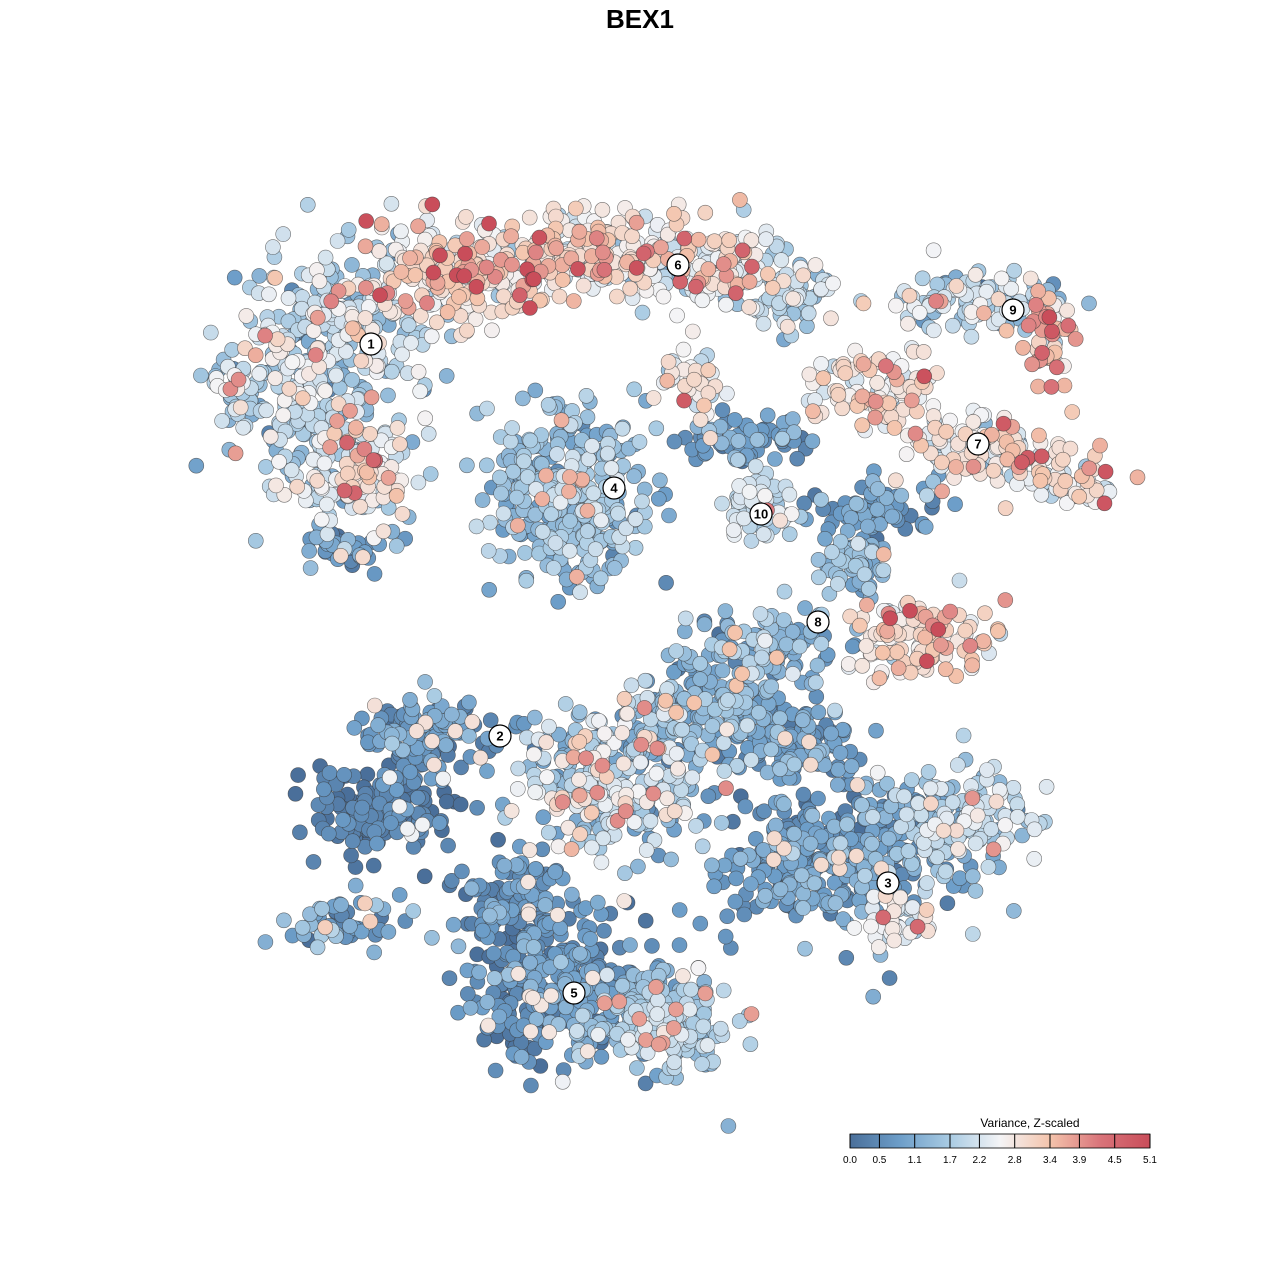  I want to click on legend-tick-label: 1.1, so click(915, 1160).